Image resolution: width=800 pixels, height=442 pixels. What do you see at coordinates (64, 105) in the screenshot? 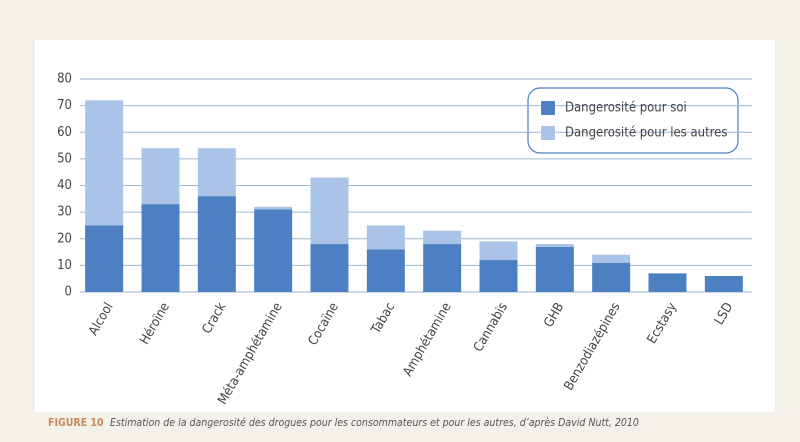
I see `y-tick-label: 70` at bounding box center [64, 105].